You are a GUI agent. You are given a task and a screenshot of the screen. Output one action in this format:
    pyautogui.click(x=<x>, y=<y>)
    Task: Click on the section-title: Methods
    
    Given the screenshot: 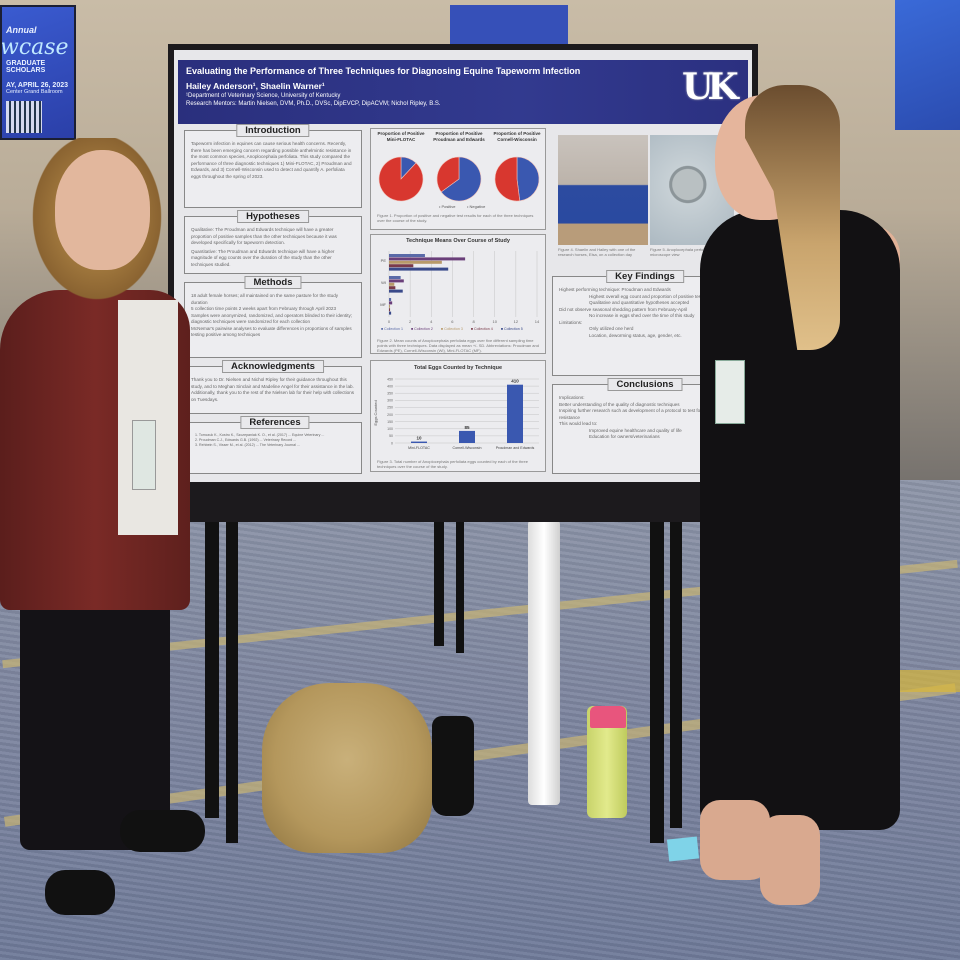 What is the action you would take?
    pyautogui.click(x=273, y=282)
    